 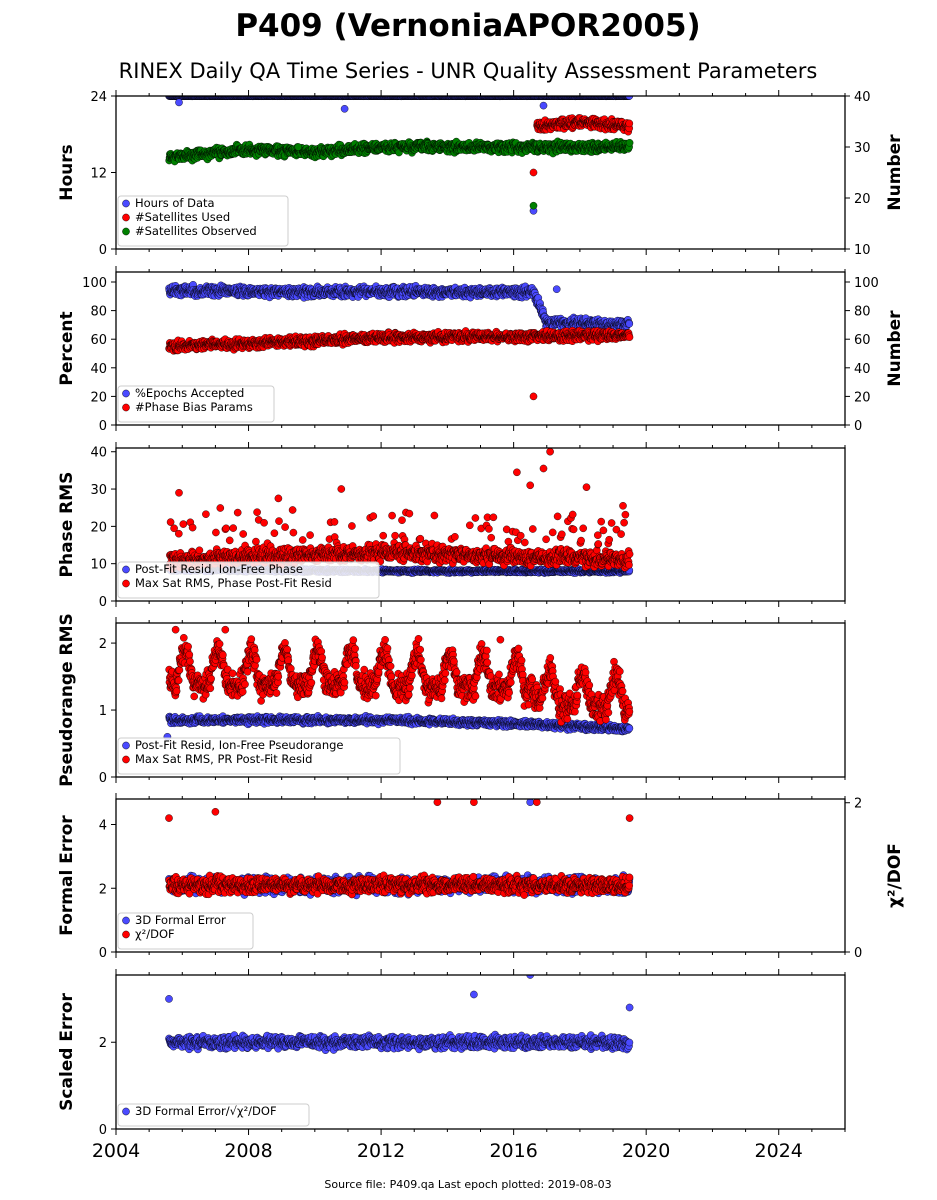 I want to click on legend-box, so click(x=203, y=221).